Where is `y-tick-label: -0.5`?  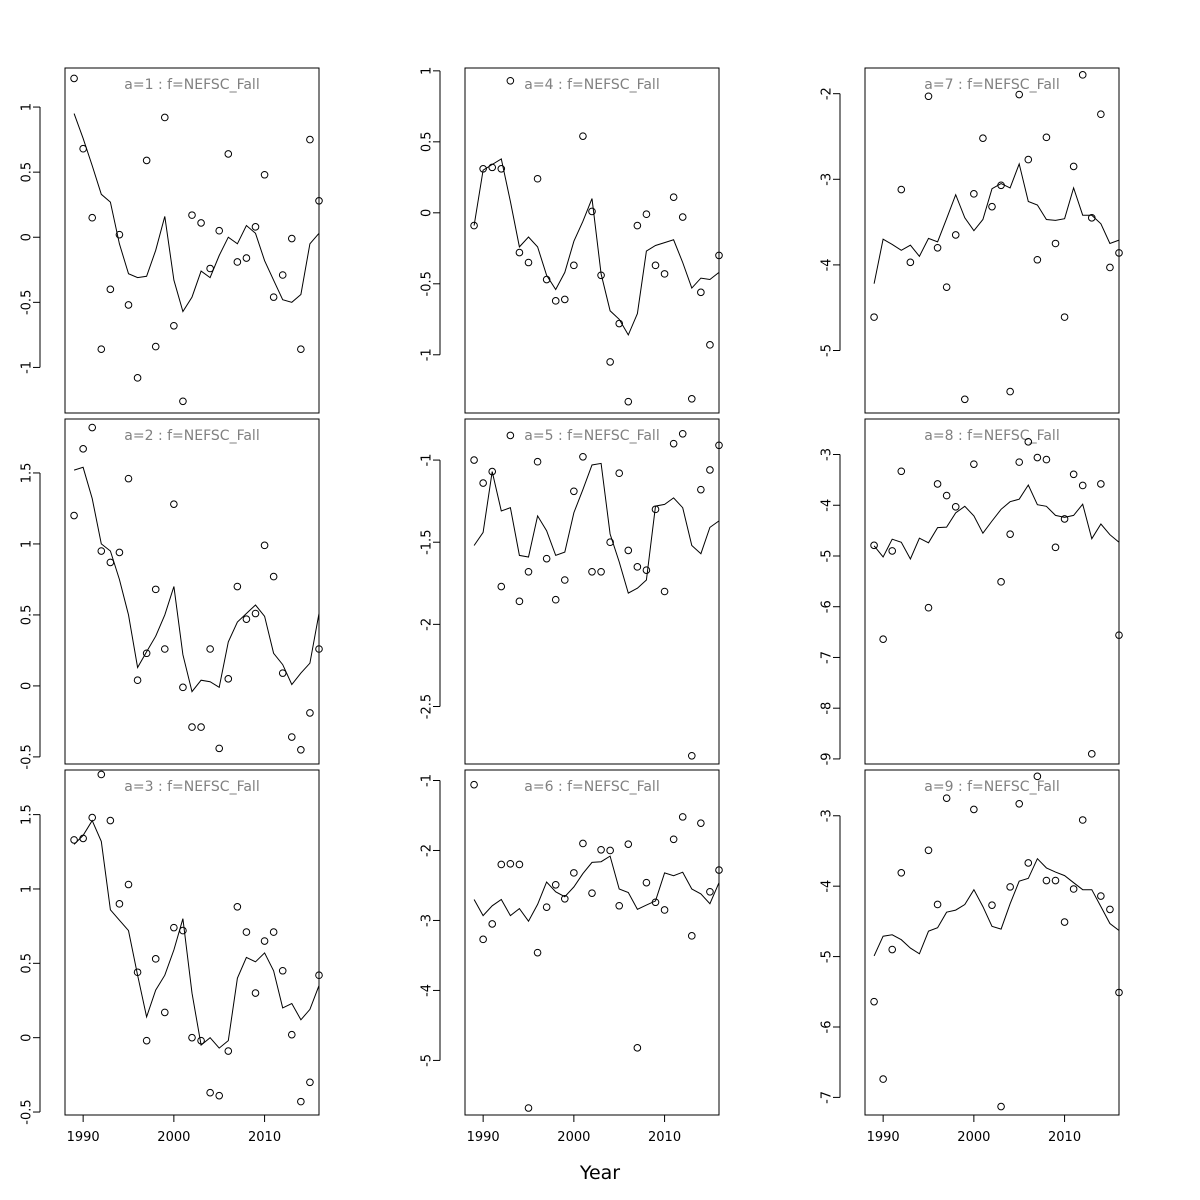 y-tick-label: -0.5 is located at coordinates (427, 283).